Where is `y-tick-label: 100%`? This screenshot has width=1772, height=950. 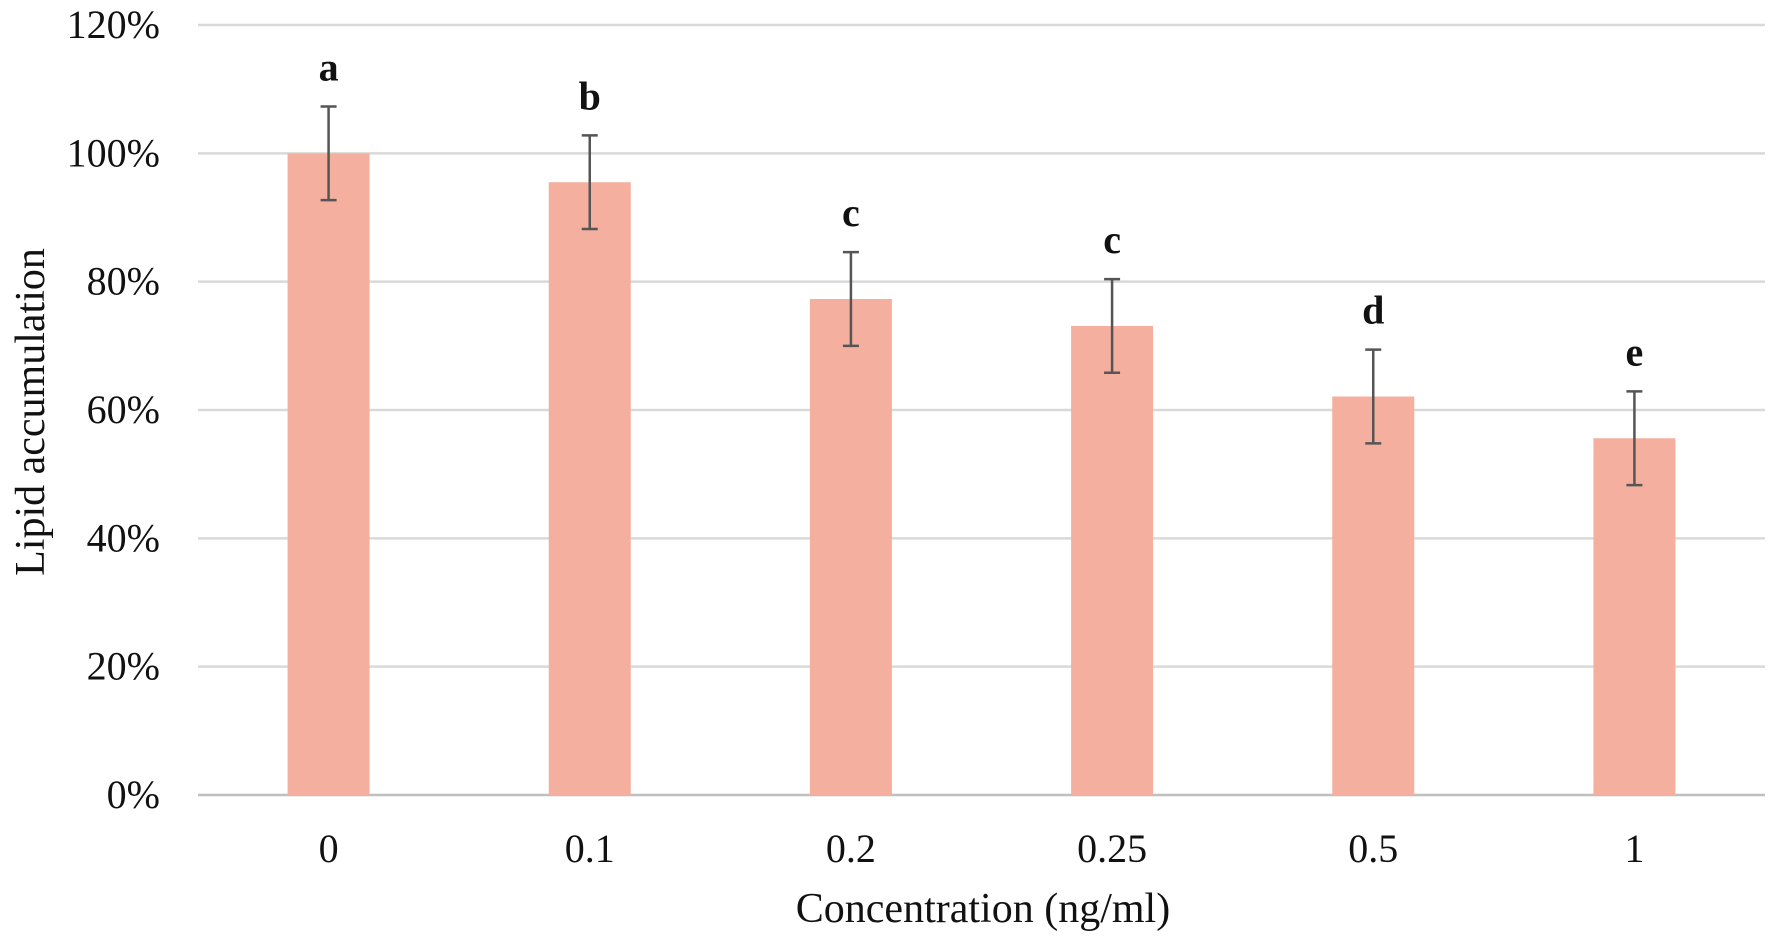
y-tick-label: 100% is located at coordinates (113, 152).